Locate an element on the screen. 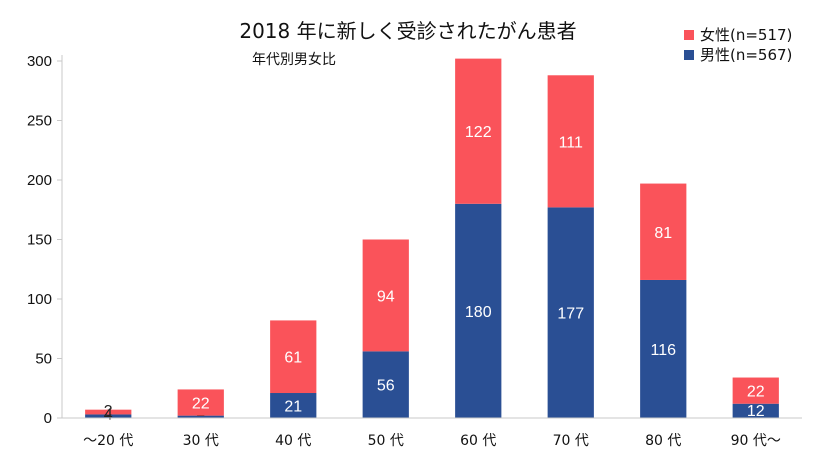  x-tick-label: 90 代〜 is located at coordinates (756, 441).